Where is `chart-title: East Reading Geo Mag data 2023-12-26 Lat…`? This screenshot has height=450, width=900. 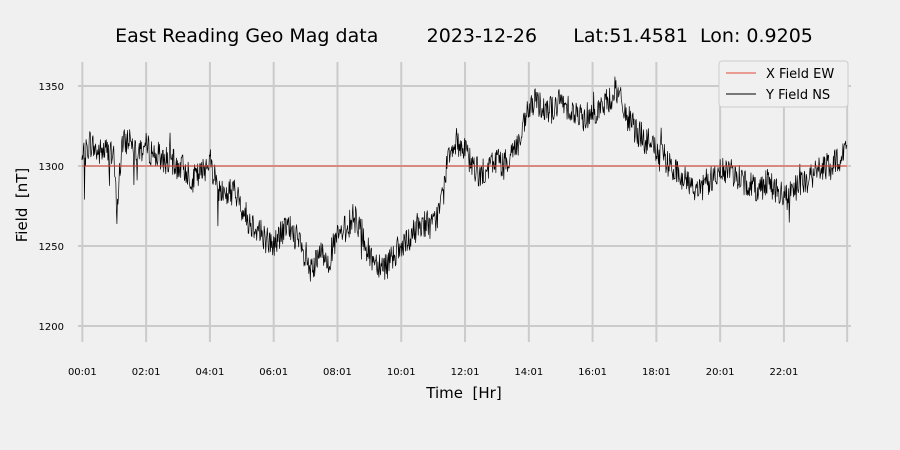 chart-title: East Reading Geo Mag data 2023-12-26 Lat… is located at coordinates (464, 36).